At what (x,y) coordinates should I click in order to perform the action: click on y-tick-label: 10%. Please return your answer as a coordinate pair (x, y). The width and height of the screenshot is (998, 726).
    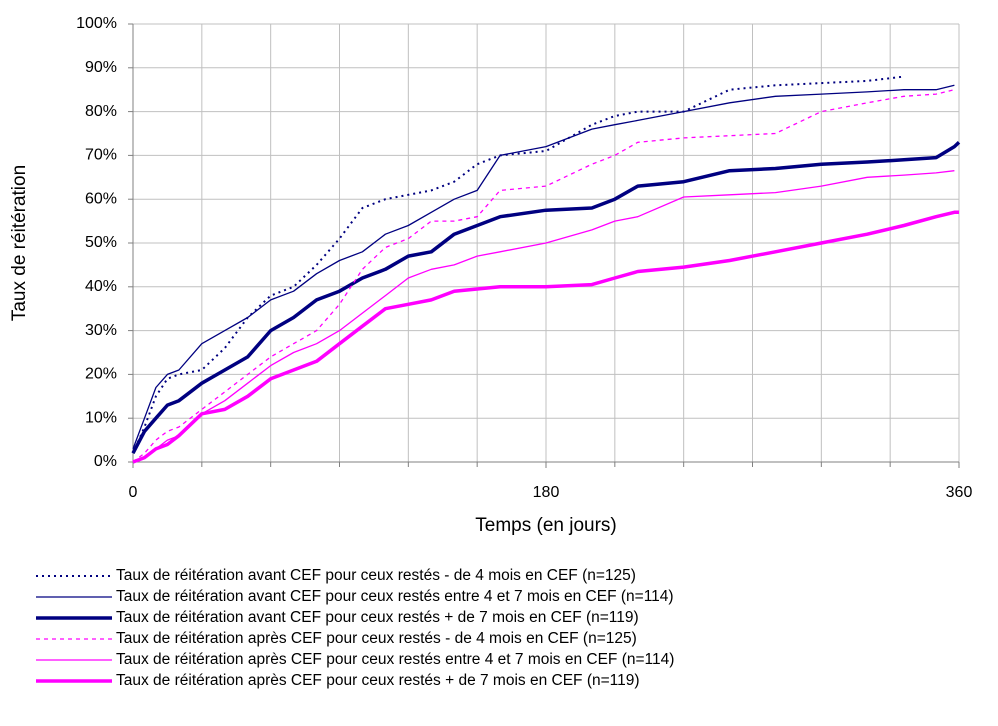
    Looking at the image, I should click on (101, 417).